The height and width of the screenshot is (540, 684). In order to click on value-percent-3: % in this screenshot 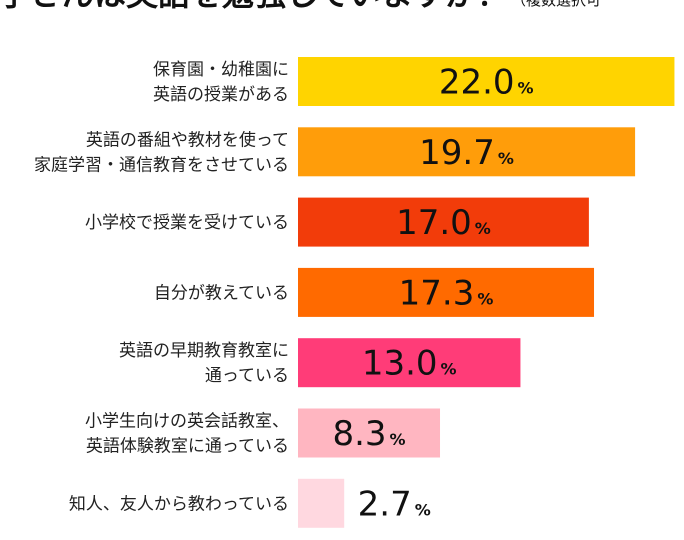, I will do `click(483, 228)`.